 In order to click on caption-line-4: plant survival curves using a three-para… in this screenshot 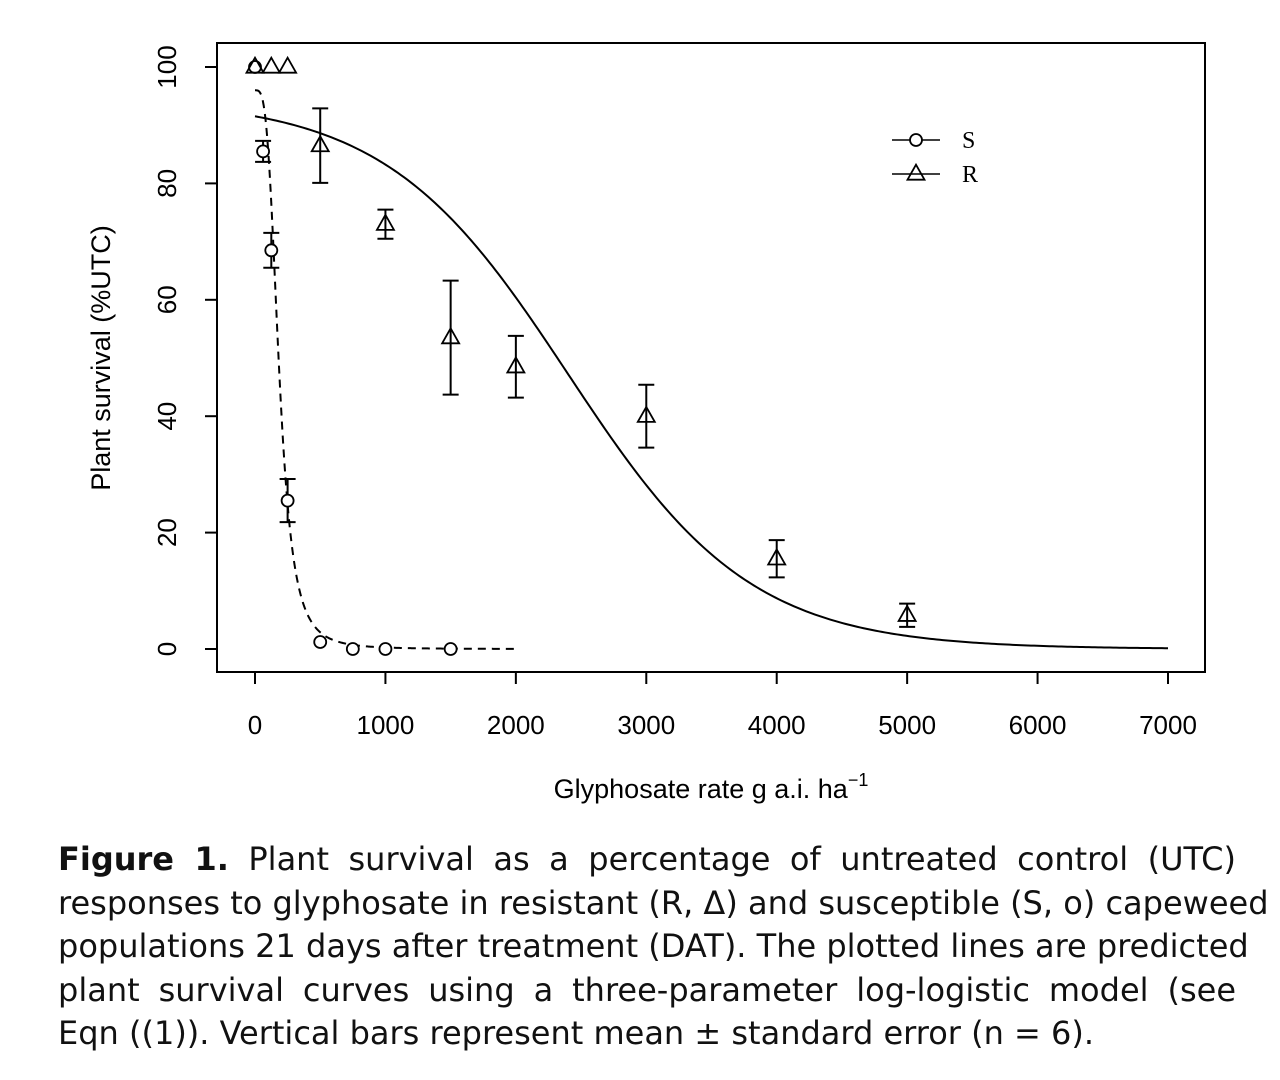, I will do `click(647, 989)`.